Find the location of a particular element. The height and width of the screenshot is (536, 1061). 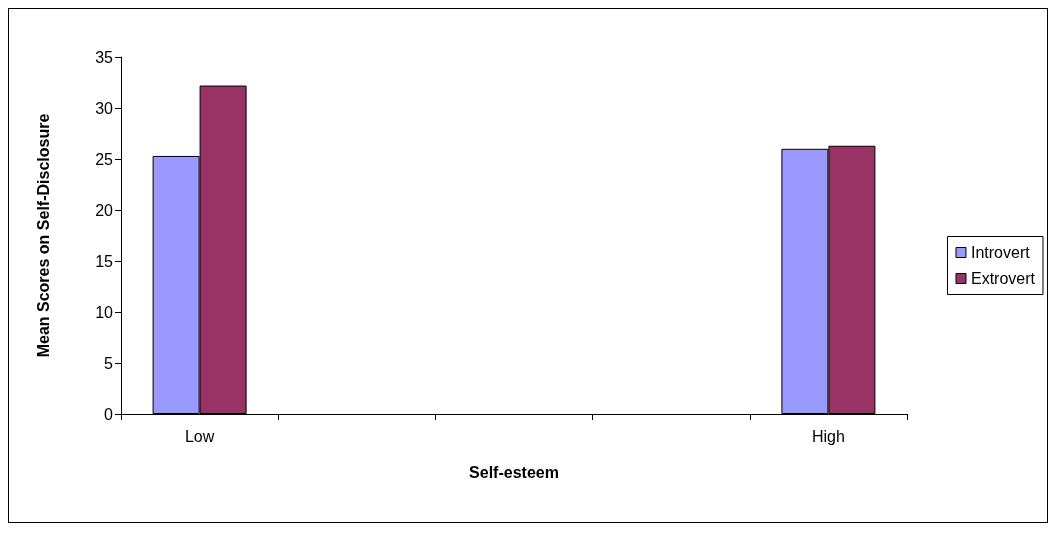

x-axis-title: Self-esteem is located at coordinates (514, 472).